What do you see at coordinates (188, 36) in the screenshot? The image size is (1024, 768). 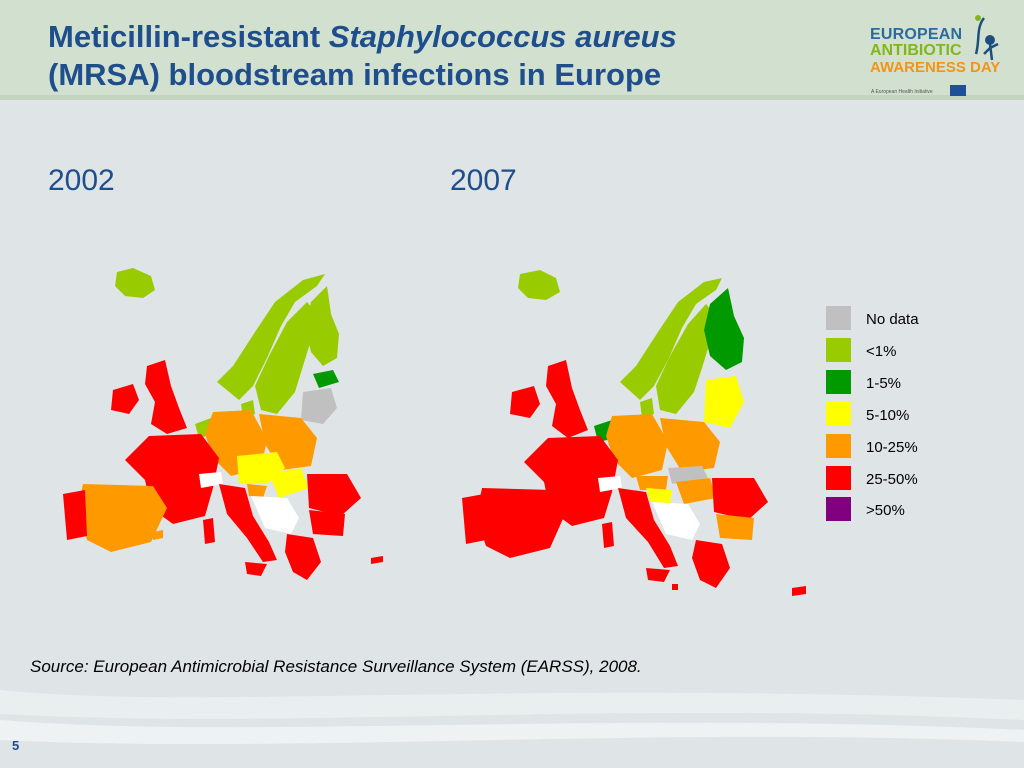 I see `title-part1: Meticillin-resistant` at bounding box center [188, 36].